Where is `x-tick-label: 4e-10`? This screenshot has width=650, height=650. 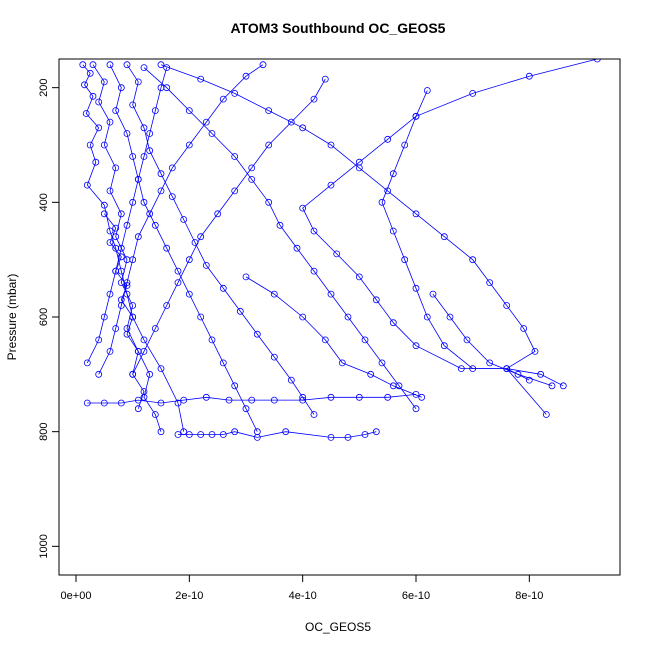
x-tick-label: 4e-10 is located at coordinates (303, 596).